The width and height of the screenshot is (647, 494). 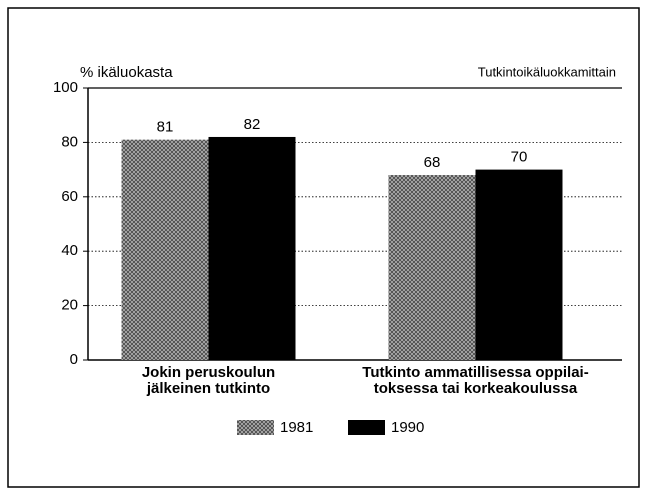 What do you see at coordinates (208, 388) in the screenshot?
I see `x-tick-label: jälkeinen tutkinto` at bounding box center [208, 388].